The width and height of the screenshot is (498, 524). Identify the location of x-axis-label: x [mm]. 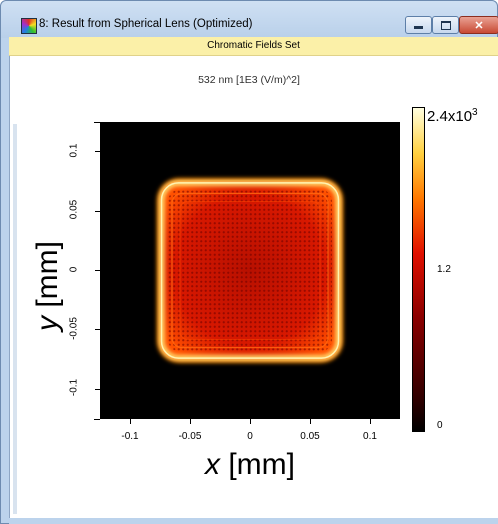
(250, 465).